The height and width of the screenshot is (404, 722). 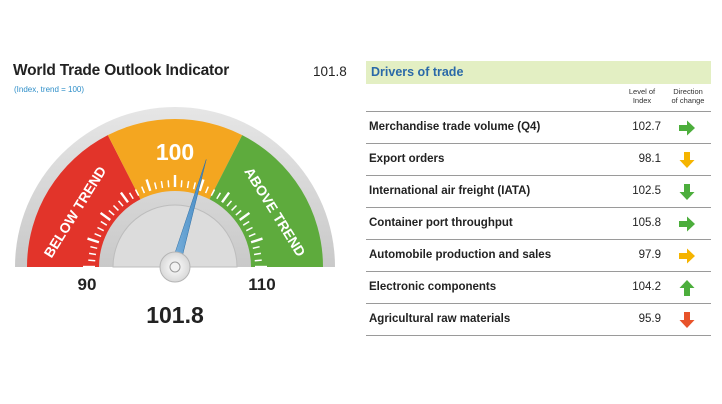 What do you see at coordinates (642, 91) in the screenshot?
I see `column-header-level-line1: Level of` at bounding box center [642, 91].